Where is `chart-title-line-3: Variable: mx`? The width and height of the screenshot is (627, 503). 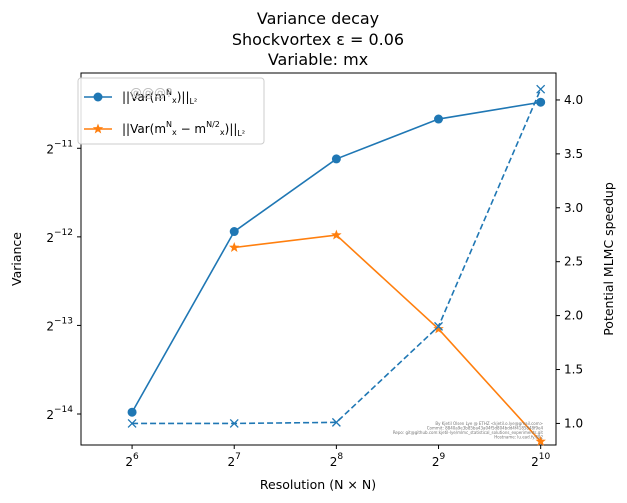 chart-title-line-3: Variable: mx is located at coordinates (318, 59).